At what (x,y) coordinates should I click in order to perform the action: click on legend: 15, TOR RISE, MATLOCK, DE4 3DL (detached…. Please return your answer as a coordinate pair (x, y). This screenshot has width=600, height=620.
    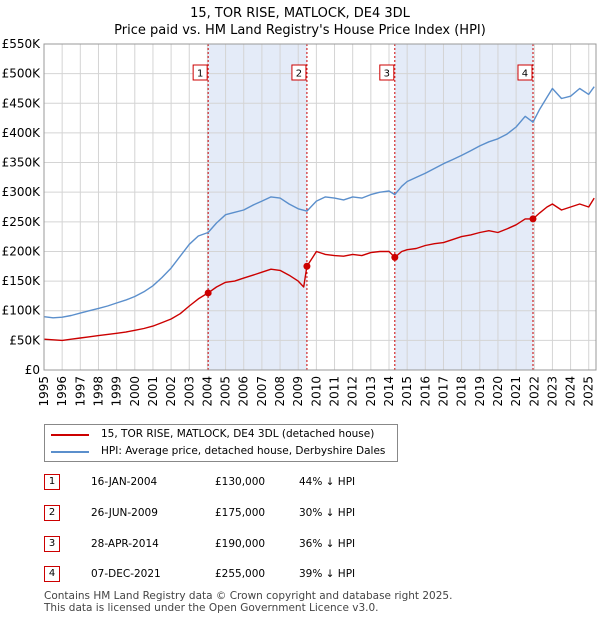
    Looking at the image, I should click on (221, 443).